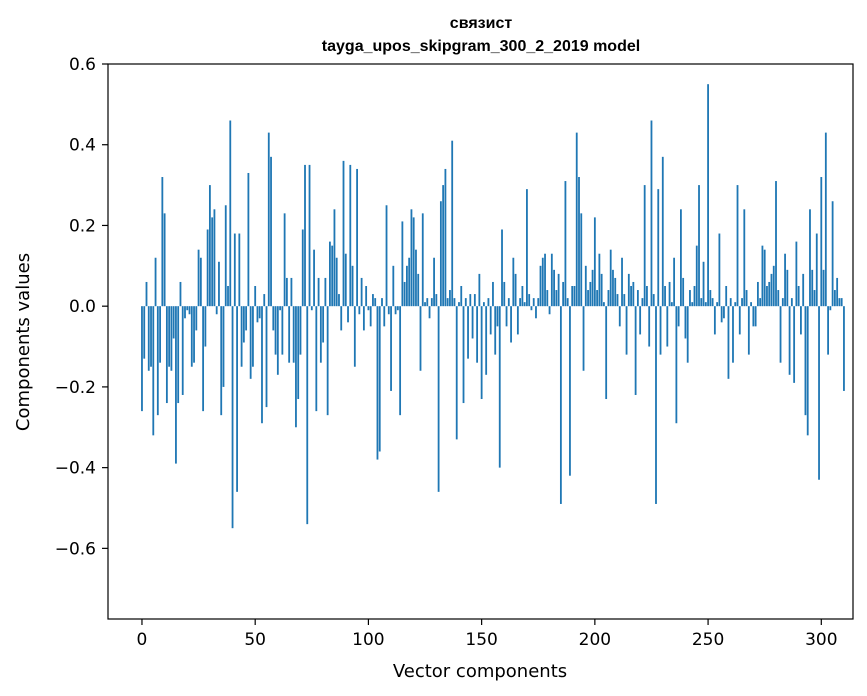 Image resolution: width=867 pixels, height=696 pixels. What do you see at coordinates (81, 307) in the screenshot?
I see `y-axis: −0.6 −0.4 −0.2 0.0 0.2 0.4 0.6` at bounding box center [81, 307].